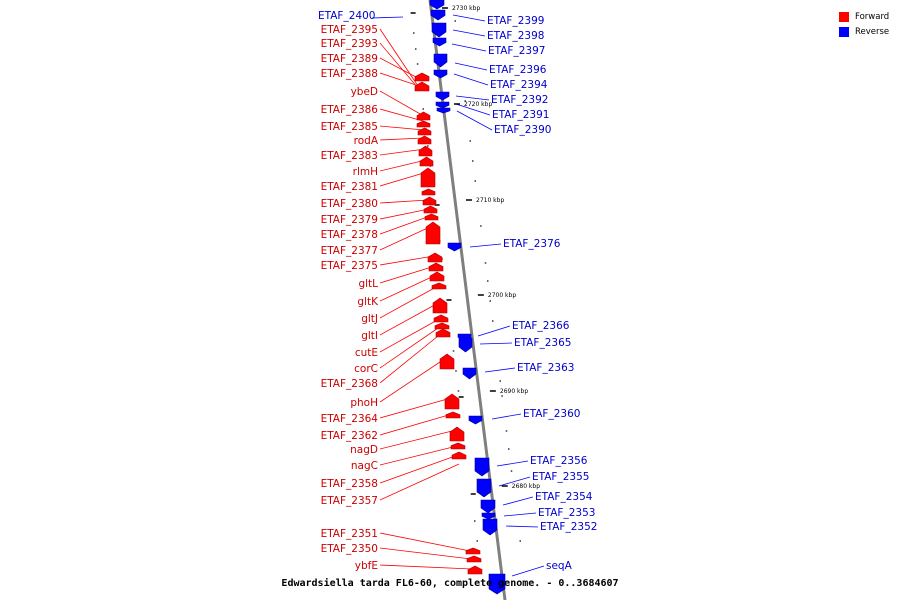 Image resolution: width=900 pixels, height=600 pixels. What do you see at coordinates (349, 156) in the screenshot?
I see `forward-gene-label: ETAF_2383` at bounding box center [349, 156].